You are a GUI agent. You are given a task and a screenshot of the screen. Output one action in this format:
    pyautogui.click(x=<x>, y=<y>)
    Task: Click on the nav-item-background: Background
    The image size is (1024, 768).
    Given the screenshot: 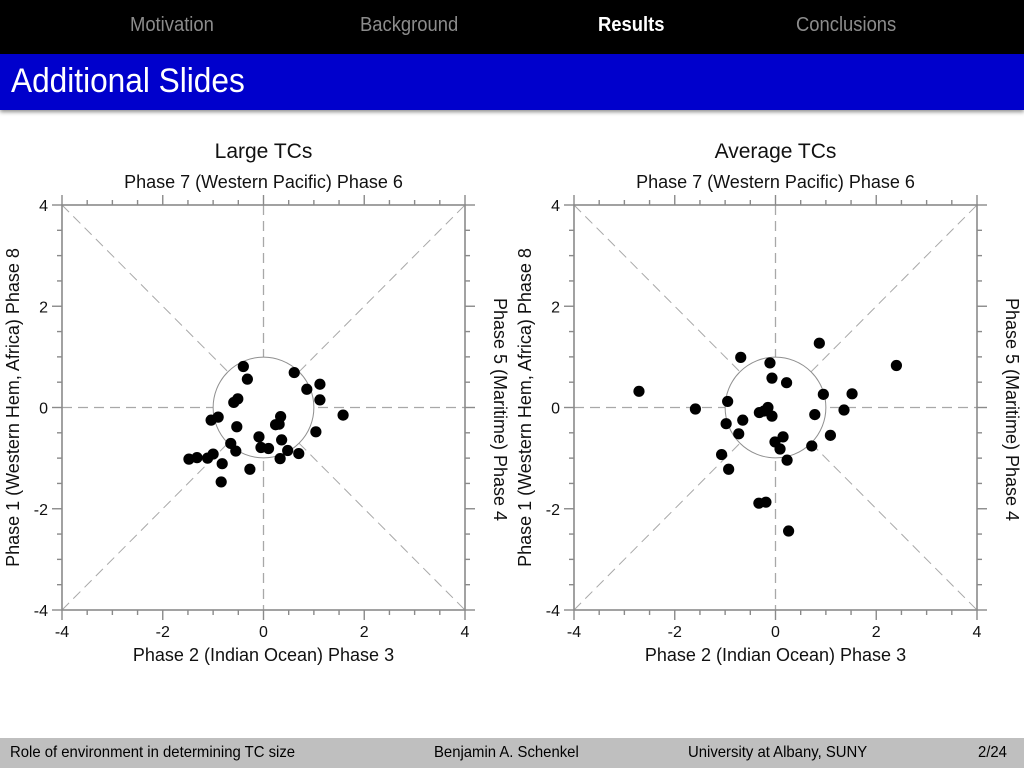 What is the action you would take?
    pyautogui.click(x=409, y=25)
    